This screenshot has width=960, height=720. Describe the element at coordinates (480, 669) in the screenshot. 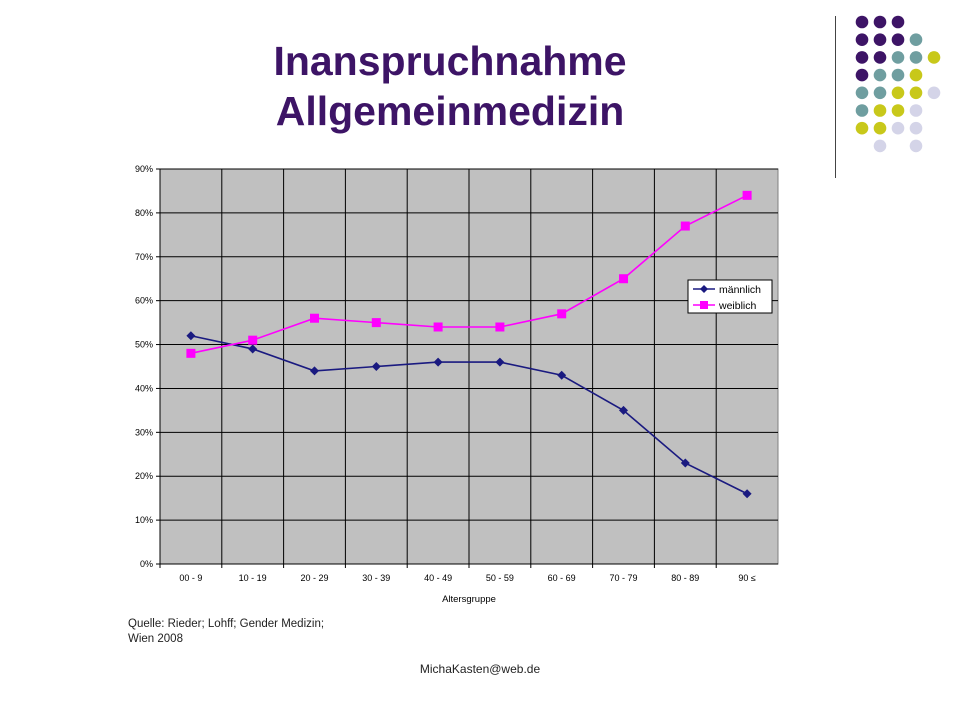

I see `footer-email: MichaKasten@web.de` at that location.